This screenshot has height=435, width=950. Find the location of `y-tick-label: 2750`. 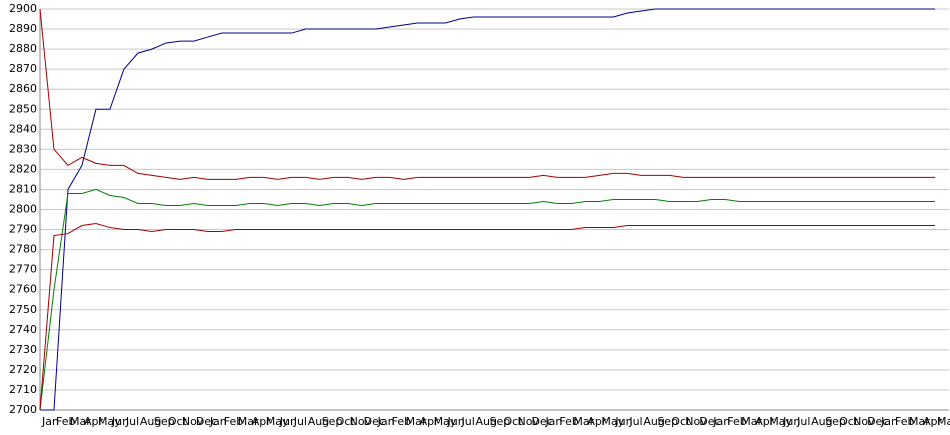

y-tick-label: 2750 is located at coordinates (23, 309).